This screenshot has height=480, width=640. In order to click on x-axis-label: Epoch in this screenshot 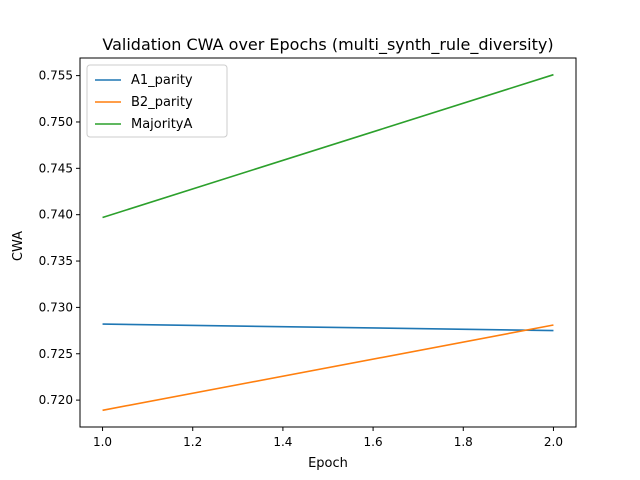, I will do `click(328, 463)`.